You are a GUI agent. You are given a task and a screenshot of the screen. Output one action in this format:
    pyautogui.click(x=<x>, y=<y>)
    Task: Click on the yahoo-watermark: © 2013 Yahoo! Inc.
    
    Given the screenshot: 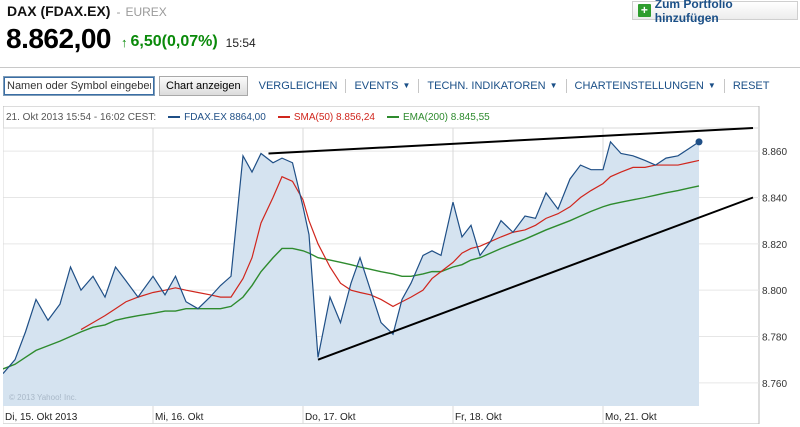 What is the action you would take?
    pyautogui.click(x=43, y=397)
    